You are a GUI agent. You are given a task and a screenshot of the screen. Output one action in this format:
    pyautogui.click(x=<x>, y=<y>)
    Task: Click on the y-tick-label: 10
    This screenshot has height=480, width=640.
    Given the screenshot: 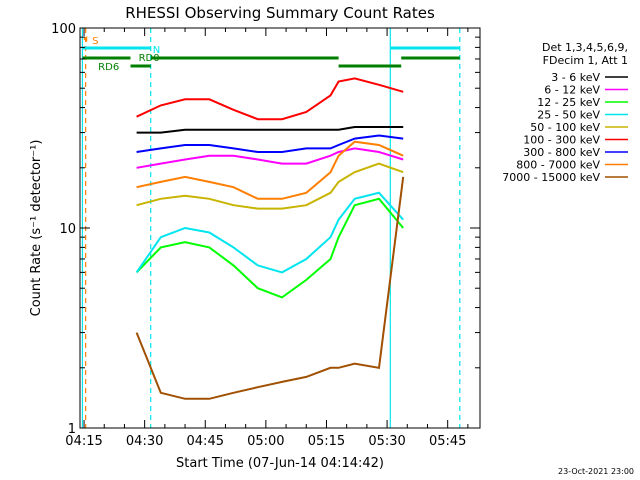 What is the action you would take?
    pyautogui.click(x=67, y=229)
    